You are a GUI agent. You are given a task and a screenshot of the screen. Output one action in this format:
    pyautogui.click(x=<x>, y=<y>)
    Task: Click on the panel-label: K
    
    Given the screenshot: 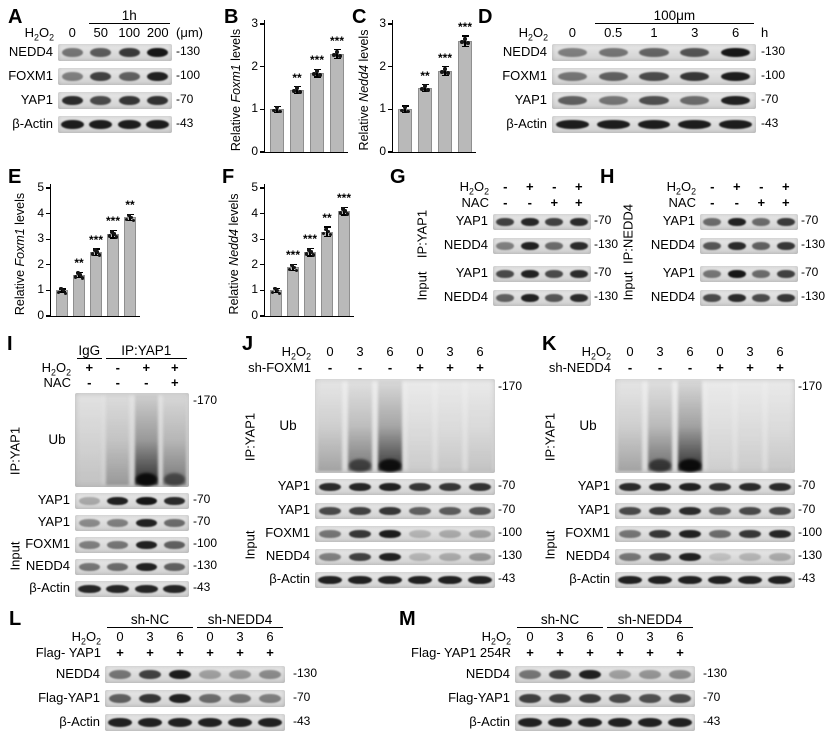 What is the action you would take?
    pyautogui.click(x=549, y=344)
    